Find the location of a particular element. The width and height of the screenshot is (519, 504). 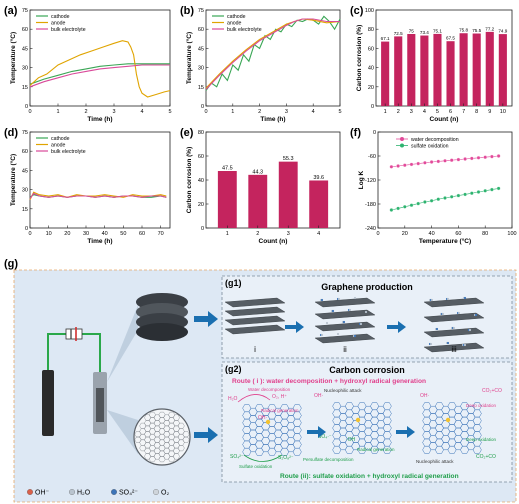

y-tick-label: 0 is located at coordinates (202, 107).